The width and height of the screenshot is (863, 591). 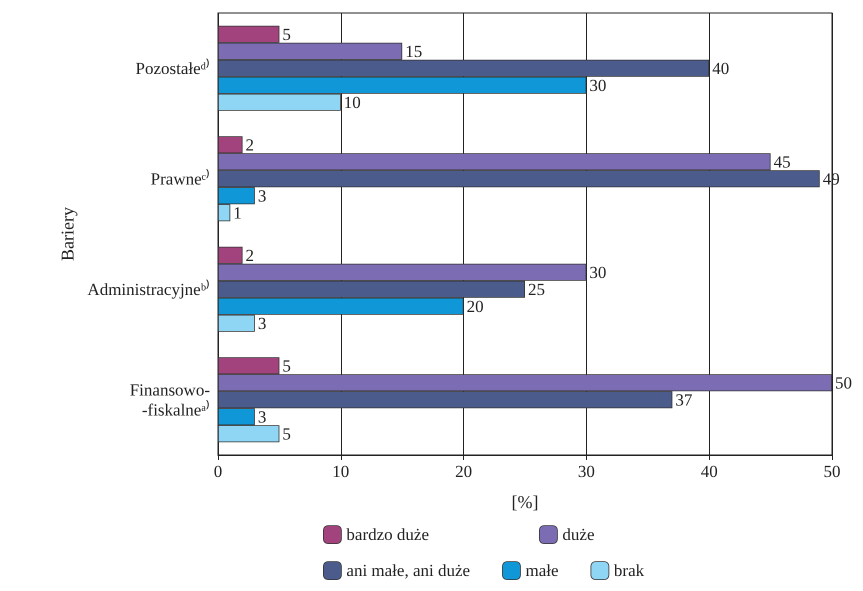 What do you see at coordinates (525, 502) in the screenshot?
I see `x-axis-title: [%]` at bounding box center [525, 502].